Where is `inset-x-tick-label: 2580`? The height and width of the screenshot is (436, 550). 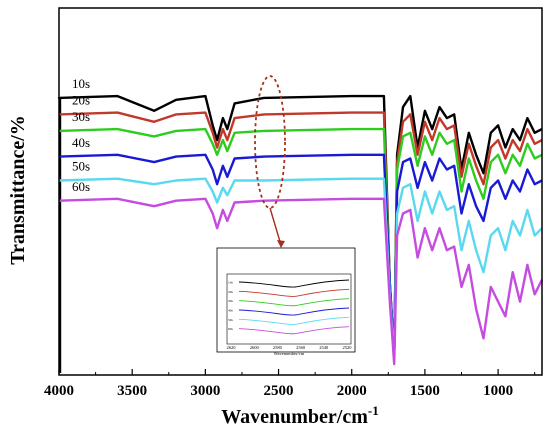
inset-x-tick-label: 2580 is located at coordinates (278, 347).